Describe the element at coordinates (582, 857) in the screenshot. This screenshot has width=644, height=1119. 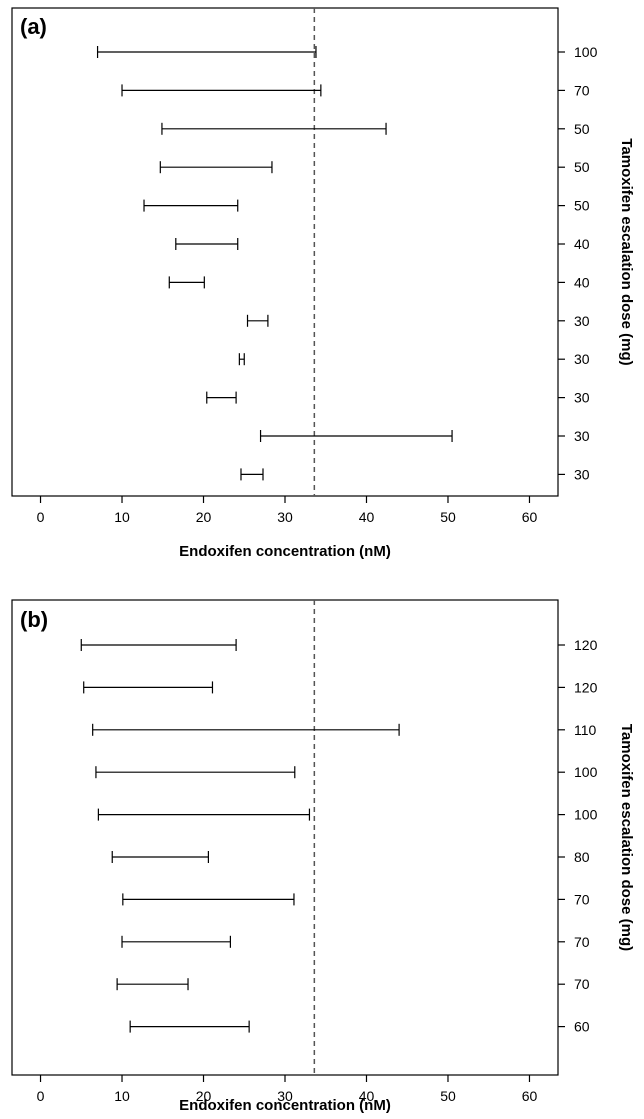
I see `y-tick-label: 80` at that location.